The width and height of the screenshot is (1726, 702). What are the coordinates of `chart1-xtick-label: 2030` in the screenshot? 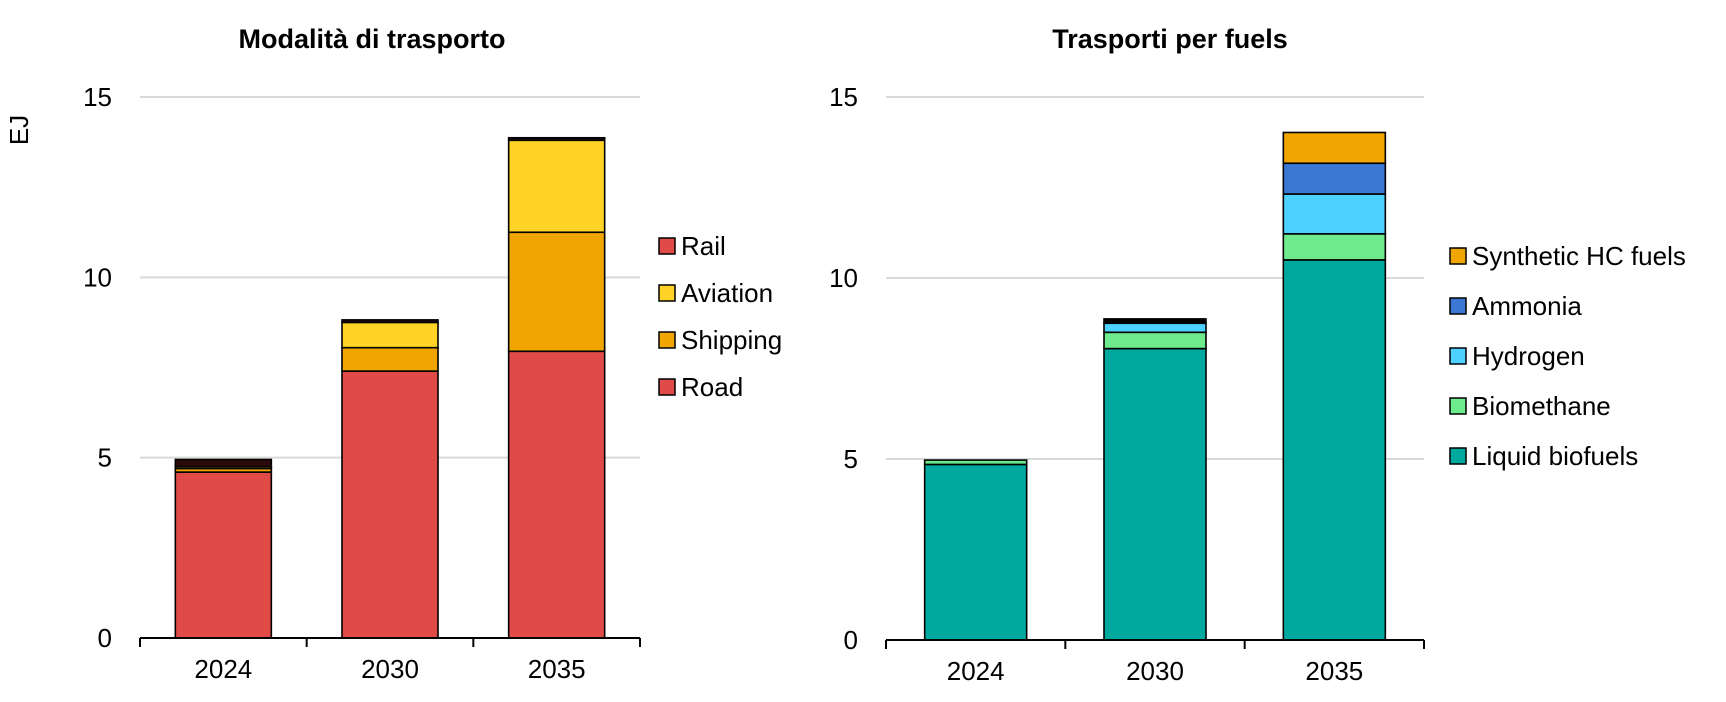 It's located at (390, 669).